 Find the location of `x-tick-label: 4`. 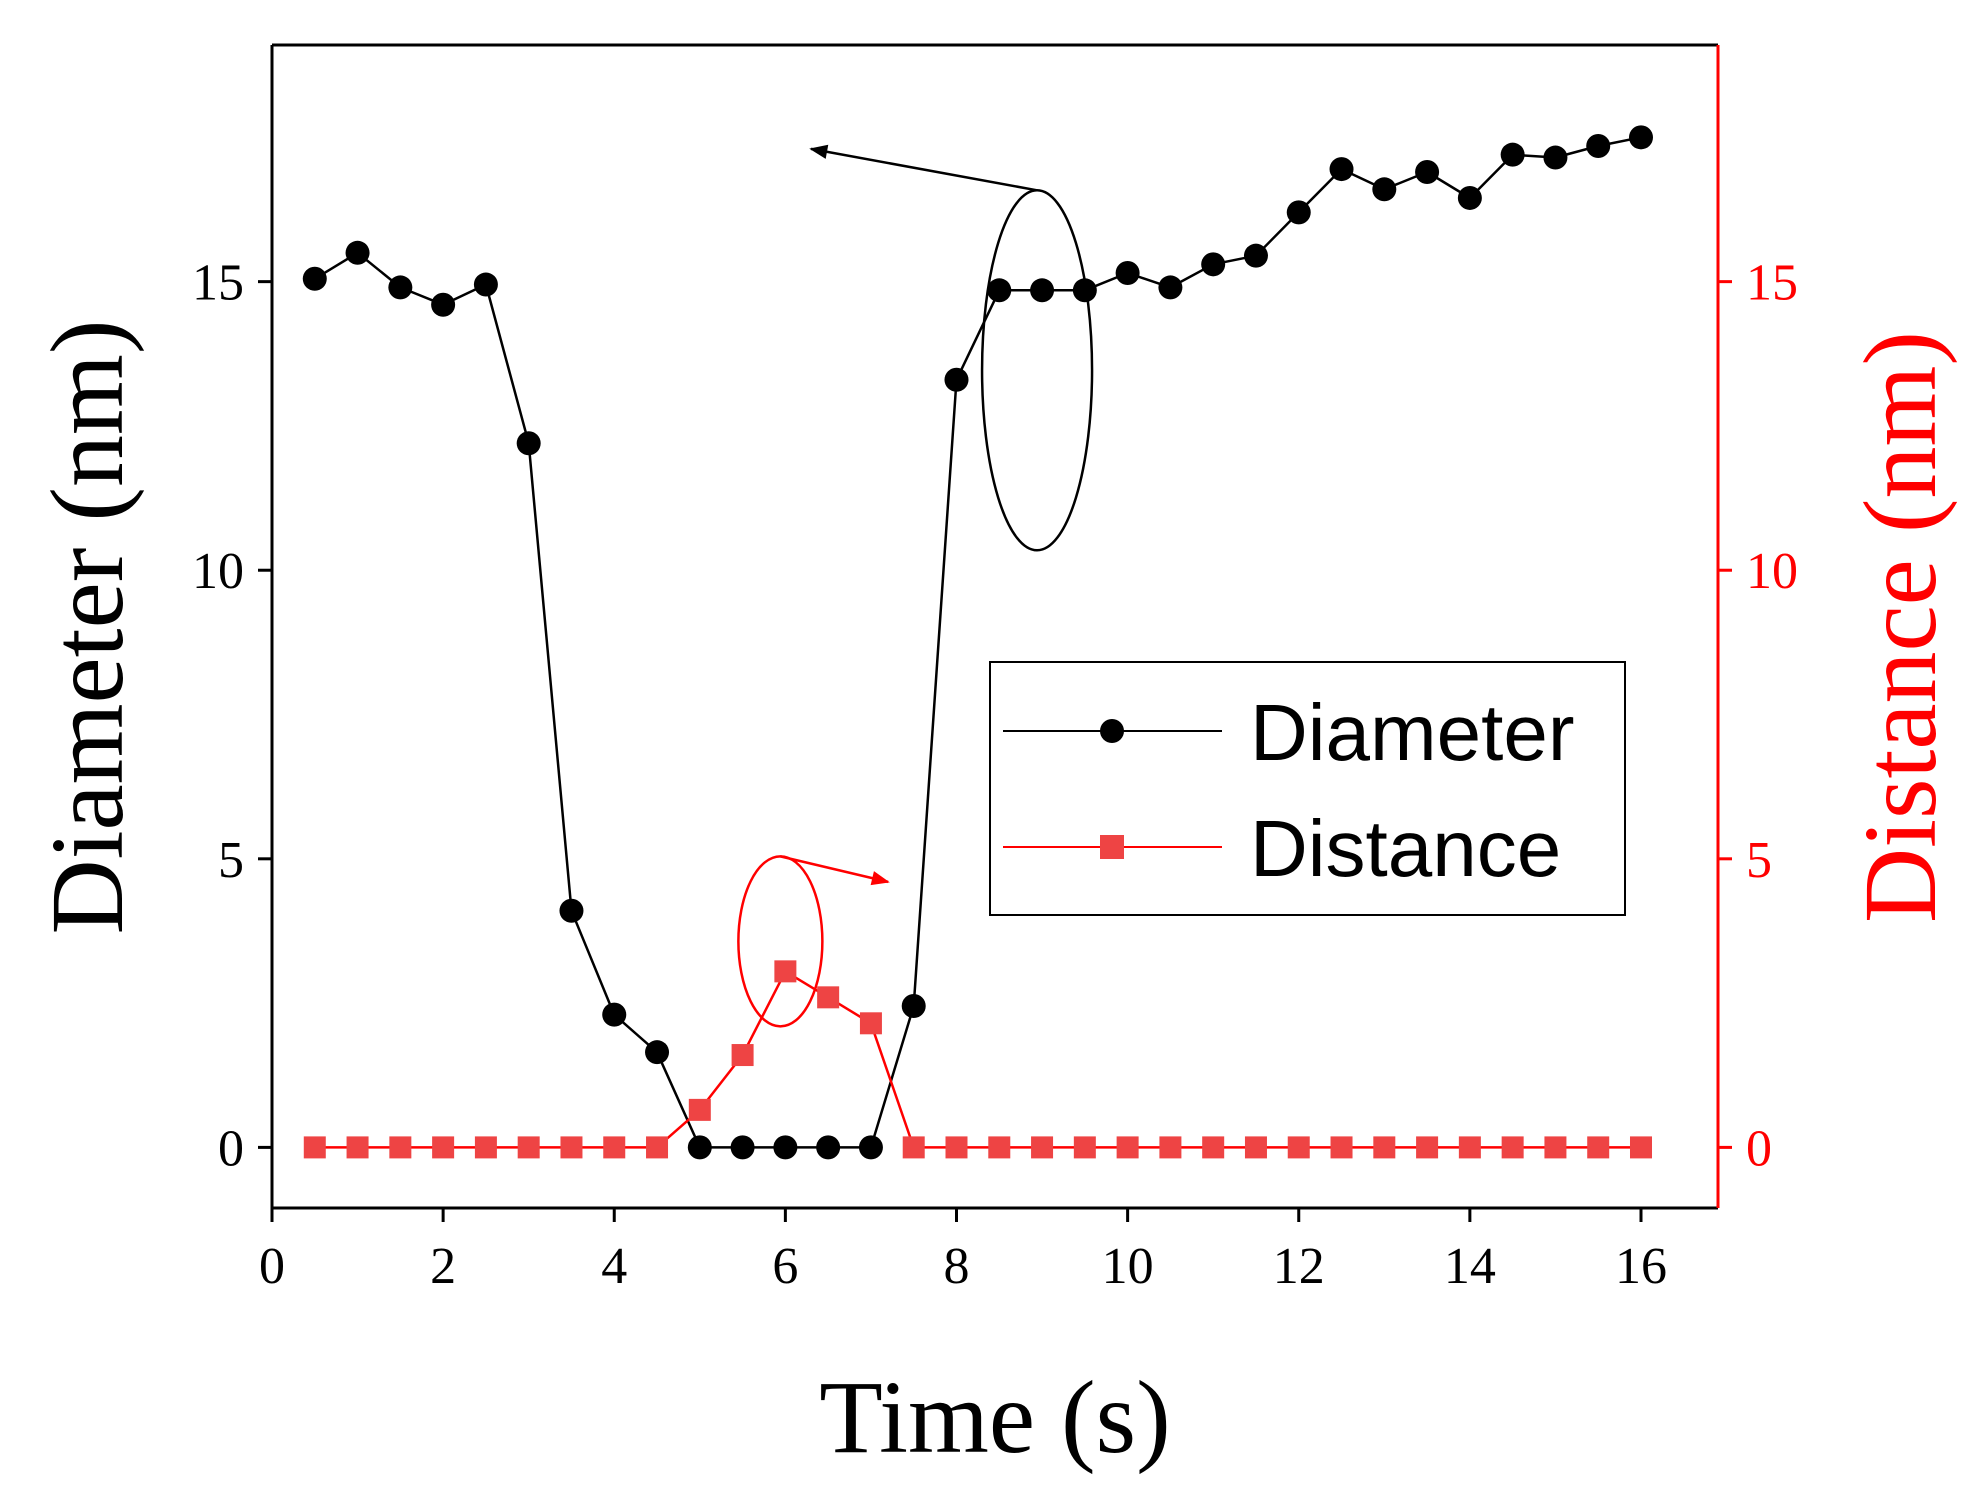

x-tick-label: 4 is located at coordinates (614, 1266).